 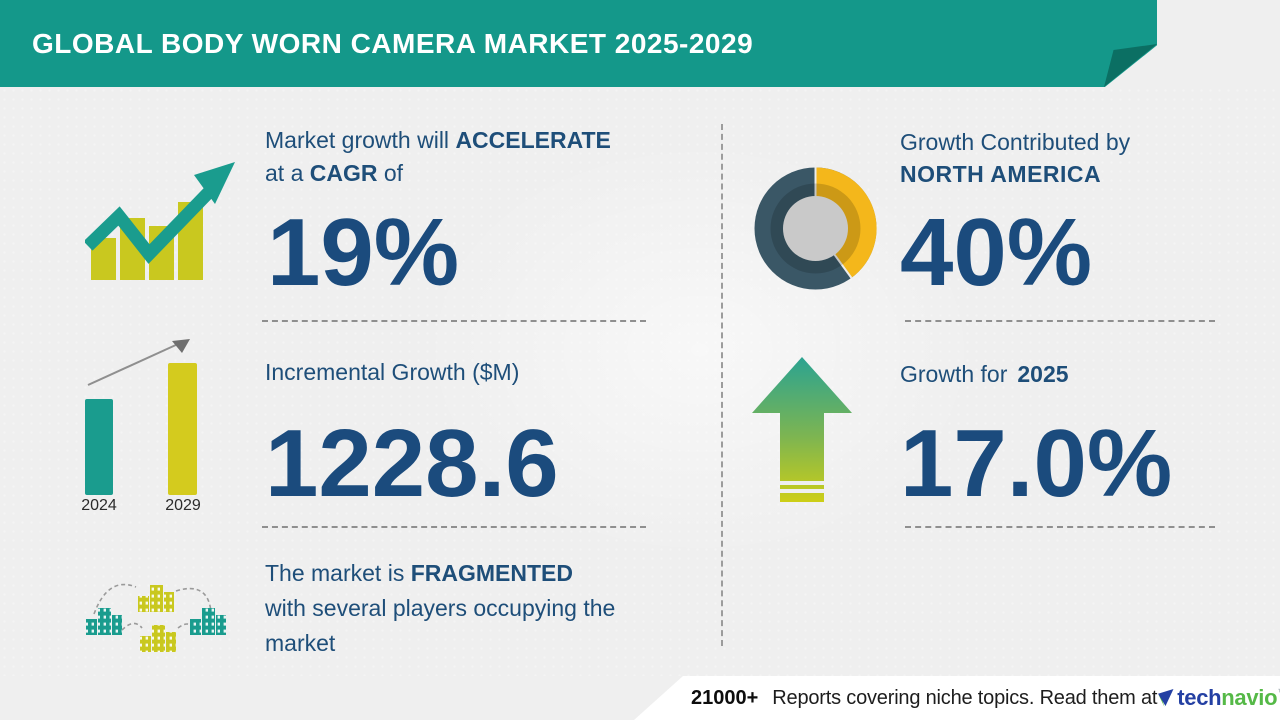 What do you see at coordinates (343, 173) in the screenshot?
I see `cagr-line2-bold: CAGR` at bounding box center [343, 173].